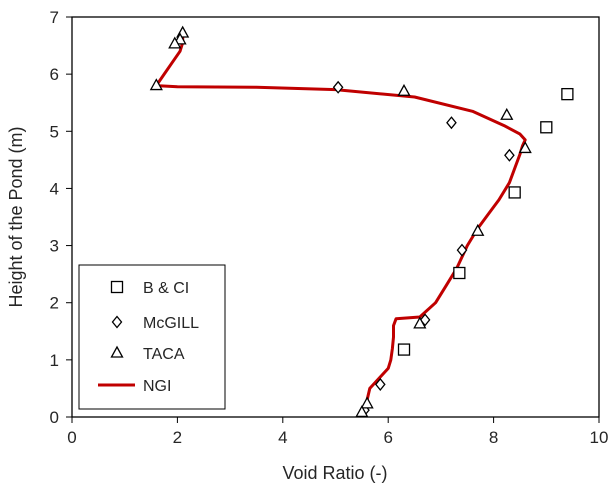  What do you see at coordinates (177, 437) in the screenshot?
I see `x-tick-label: 2` at bounding box center [177, 437].